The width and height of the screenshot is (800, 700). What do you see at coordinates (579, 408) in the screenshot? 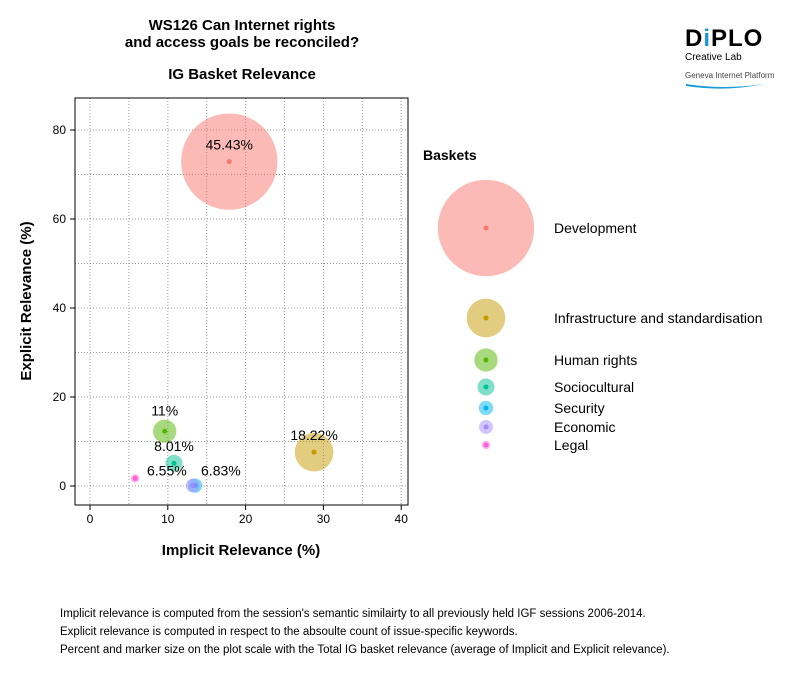
I see `legend-label: Security` at bounding box center [579, 408].